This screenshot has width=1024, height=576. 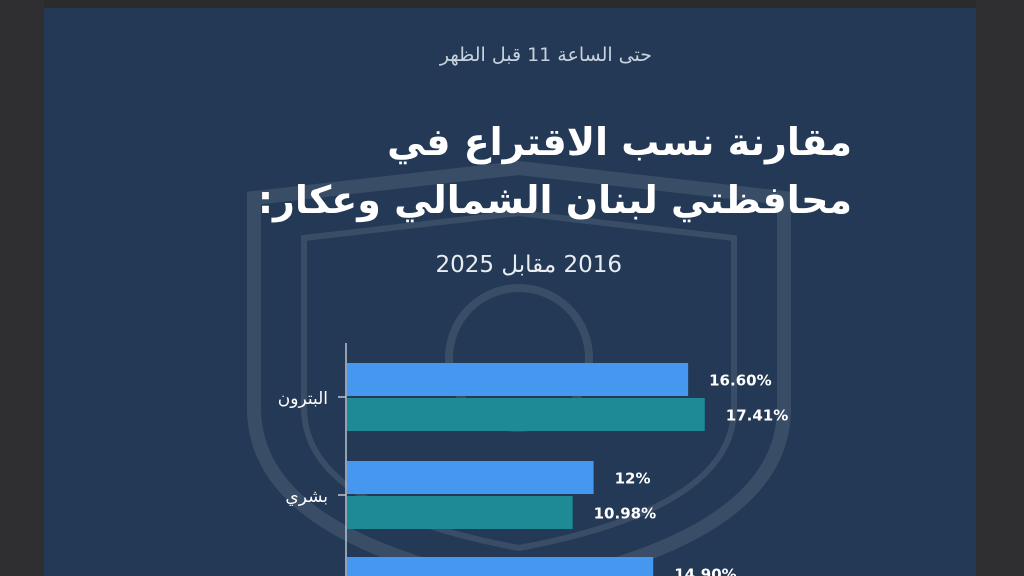 I want to click on data-label: 16.60%, so click(x=740, y=381).